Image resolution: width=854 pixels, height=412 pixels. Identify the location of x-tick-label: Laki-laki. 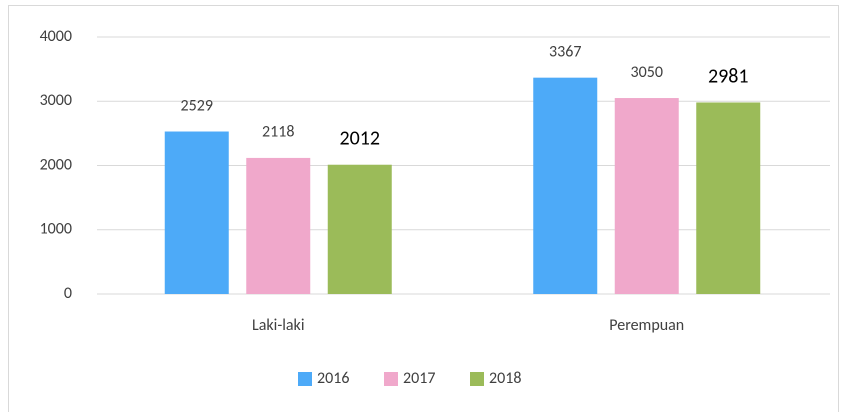
(278, 325).